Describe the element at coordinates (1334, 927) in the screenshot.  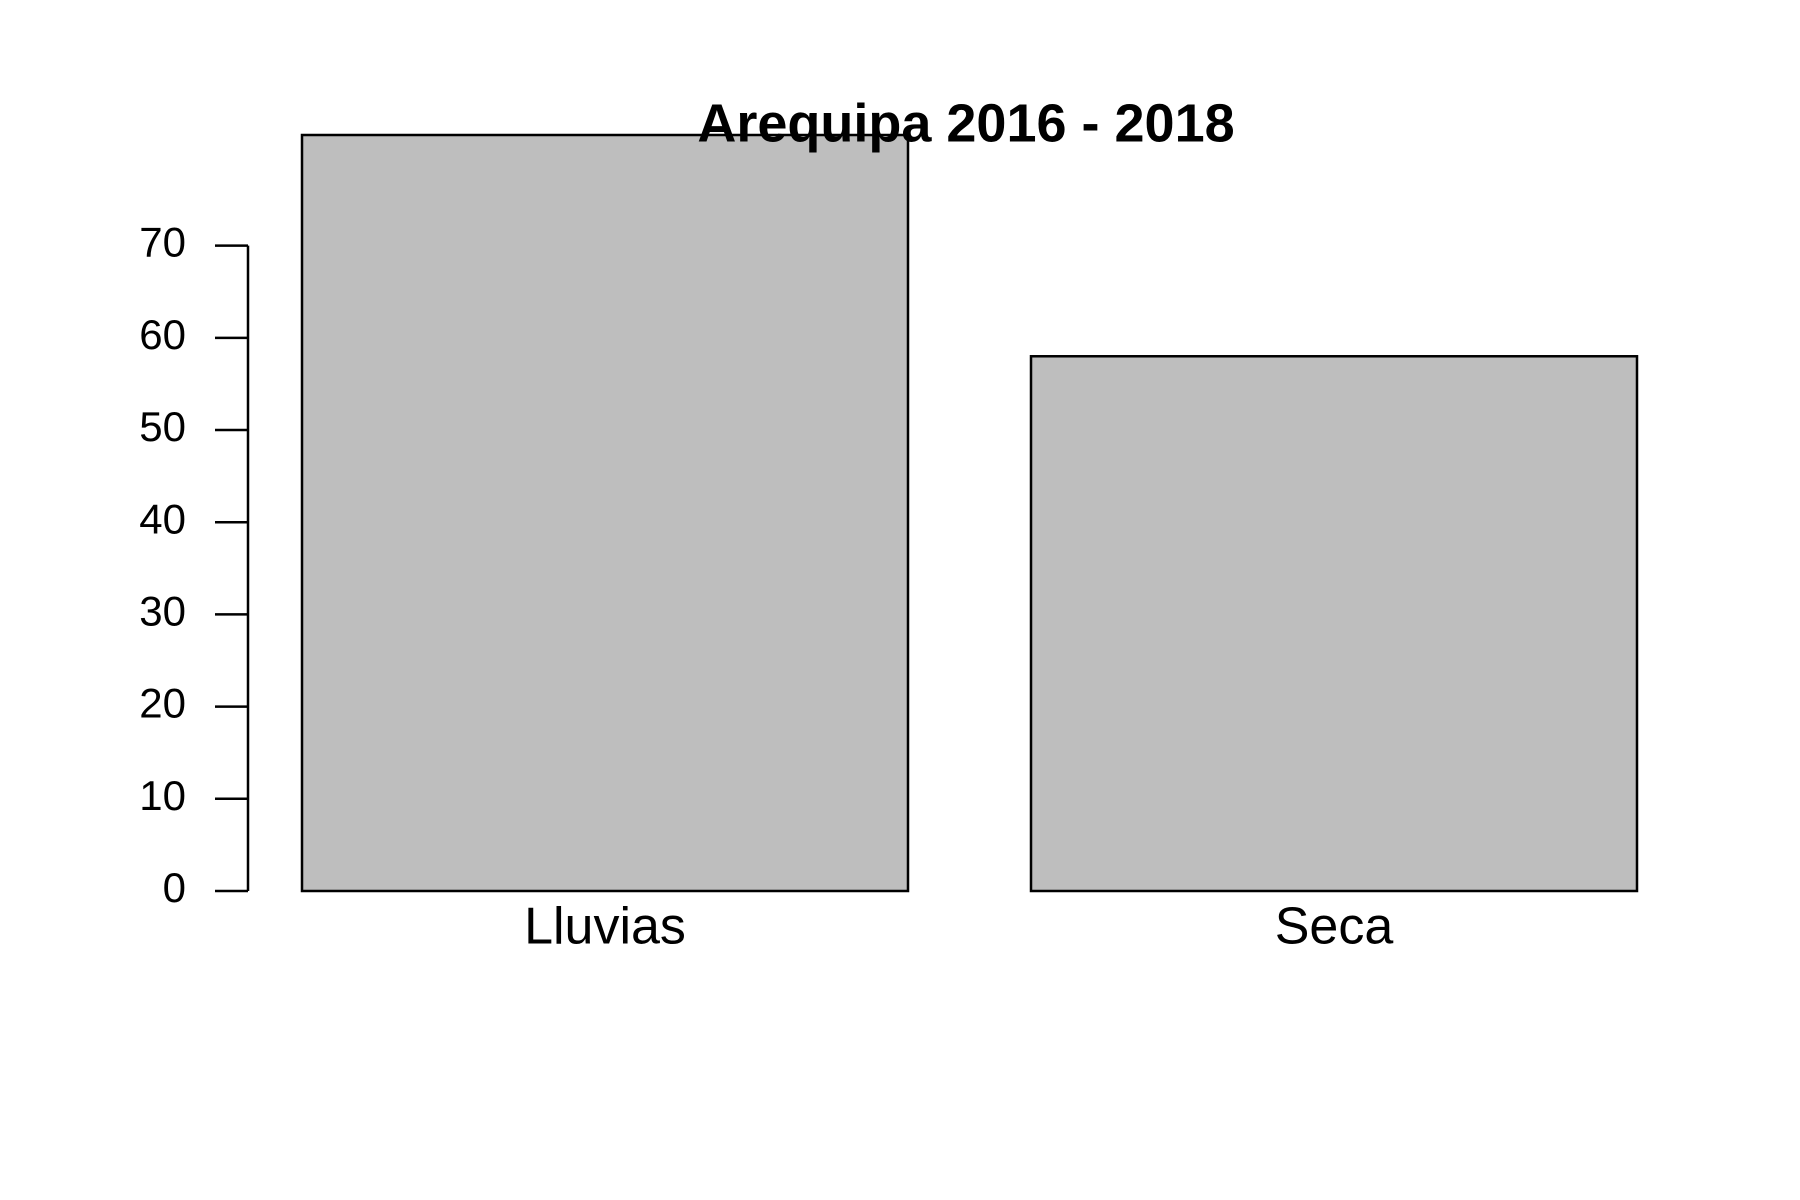
I see `x-tick-label: Seca` at that location.